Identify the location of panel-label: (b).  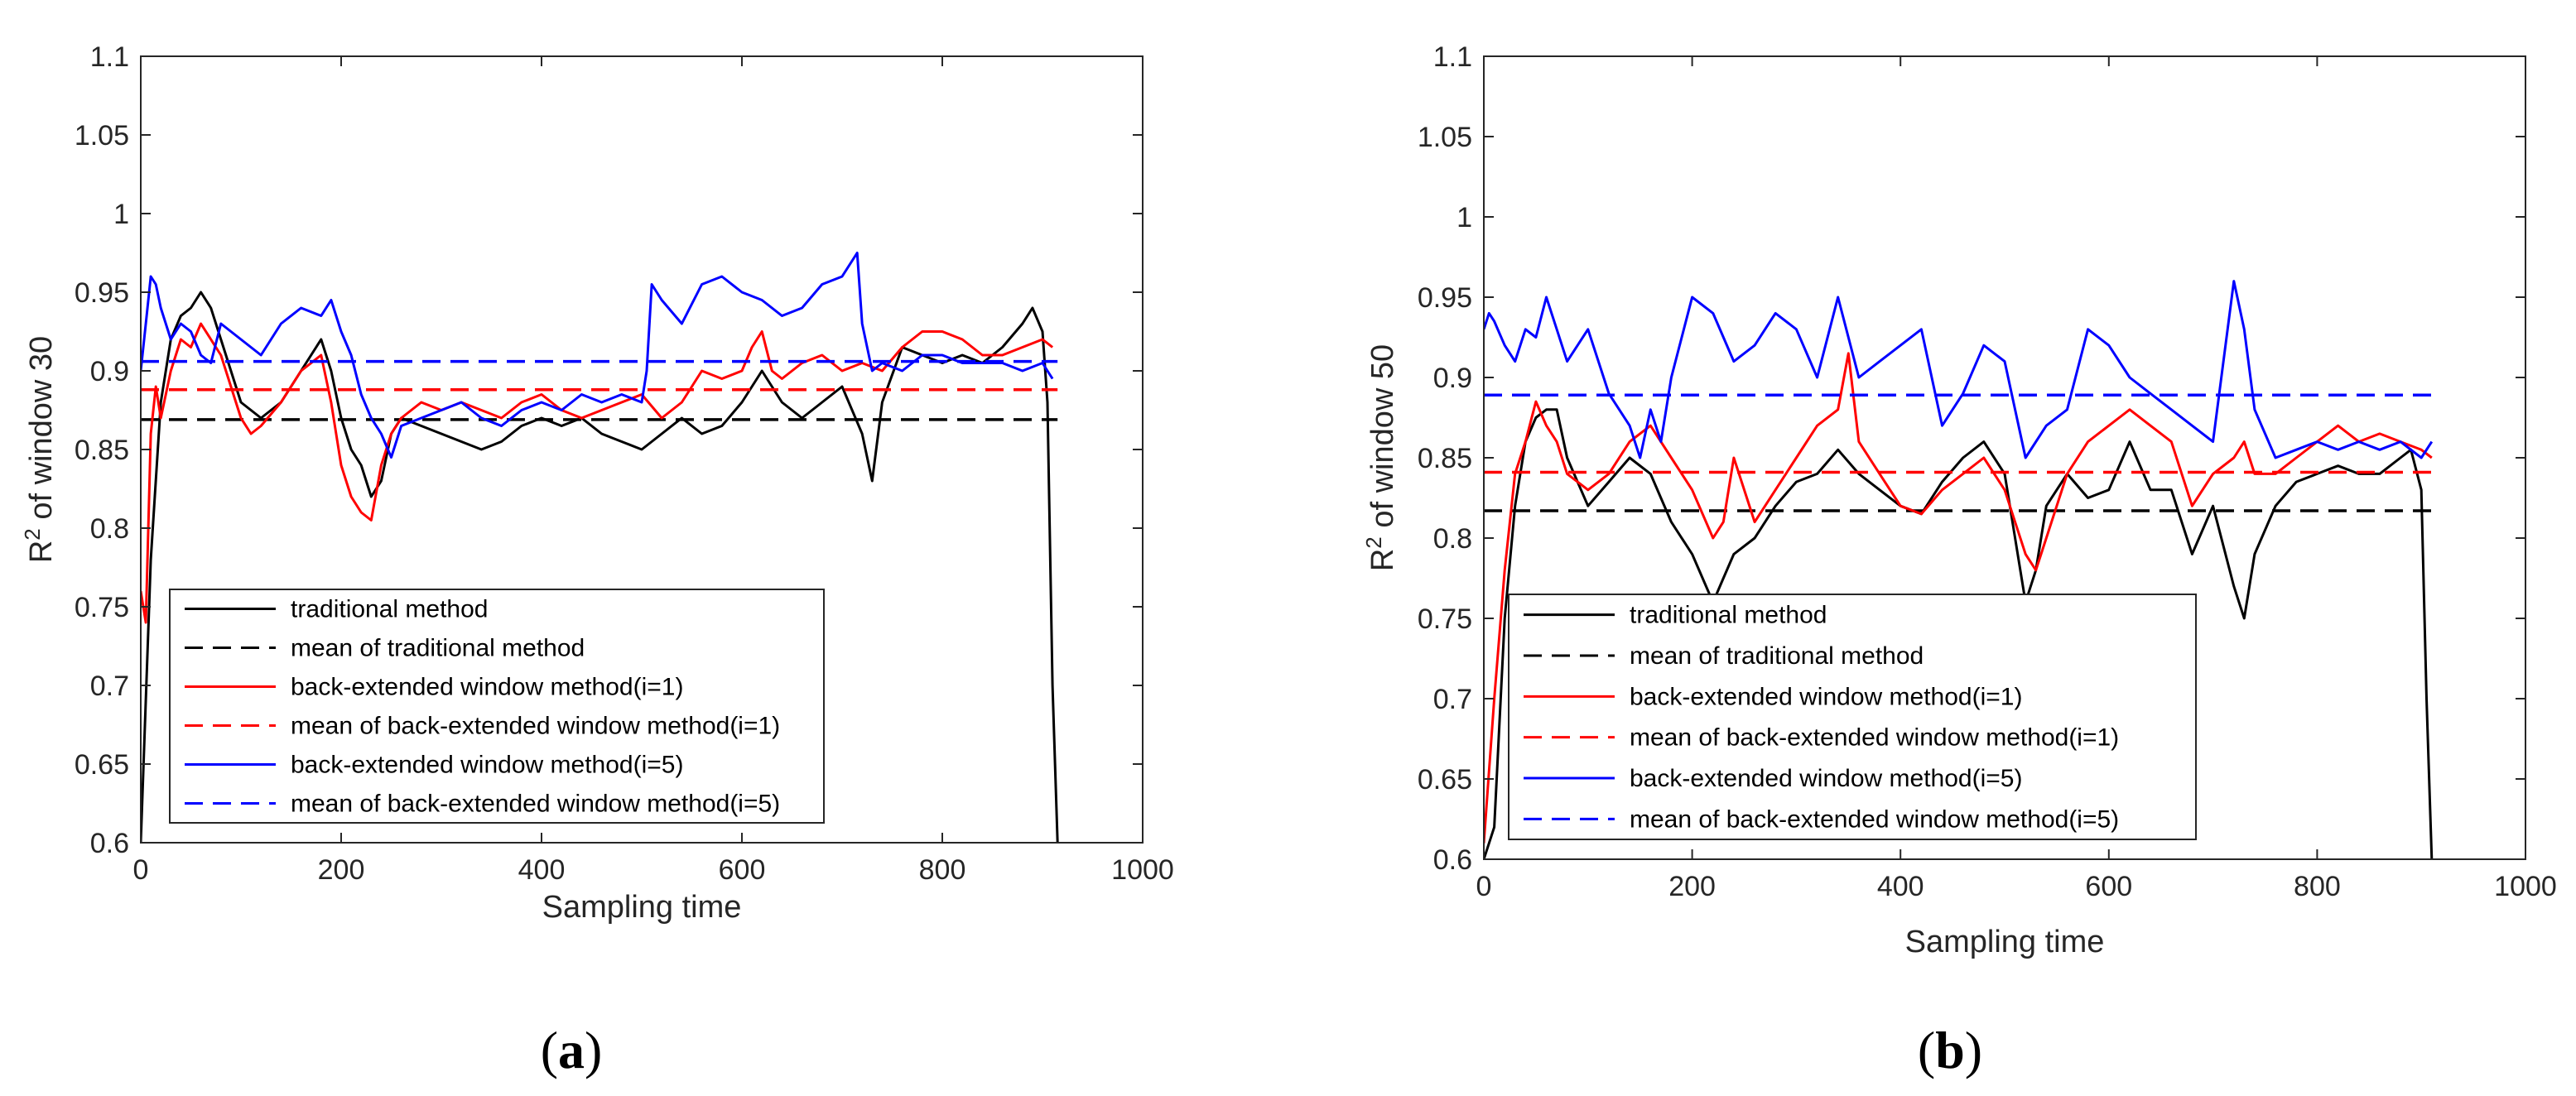
(1950, 1050).